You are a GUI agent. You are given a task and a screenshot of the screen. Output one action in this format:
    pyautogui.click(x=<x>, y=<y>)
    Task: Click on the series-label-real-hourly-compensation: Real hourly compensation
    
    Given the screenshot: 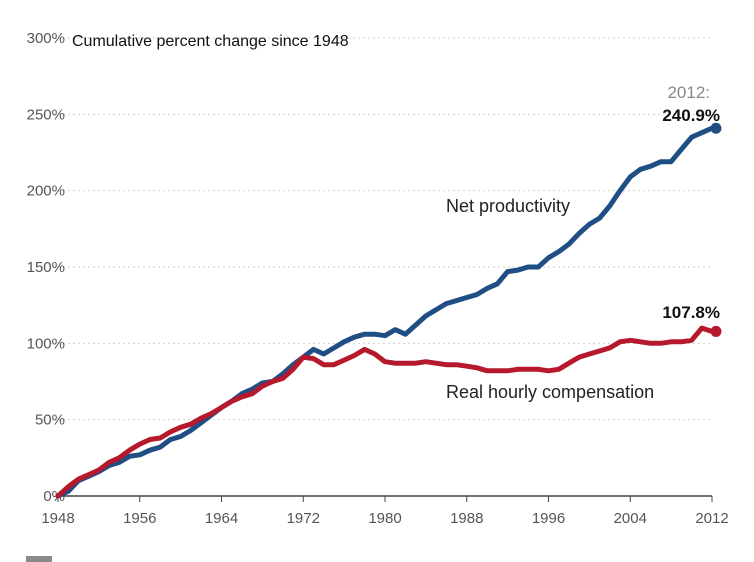 What is the action you would take?
    pyautogui.click(x=550, y=392)
    